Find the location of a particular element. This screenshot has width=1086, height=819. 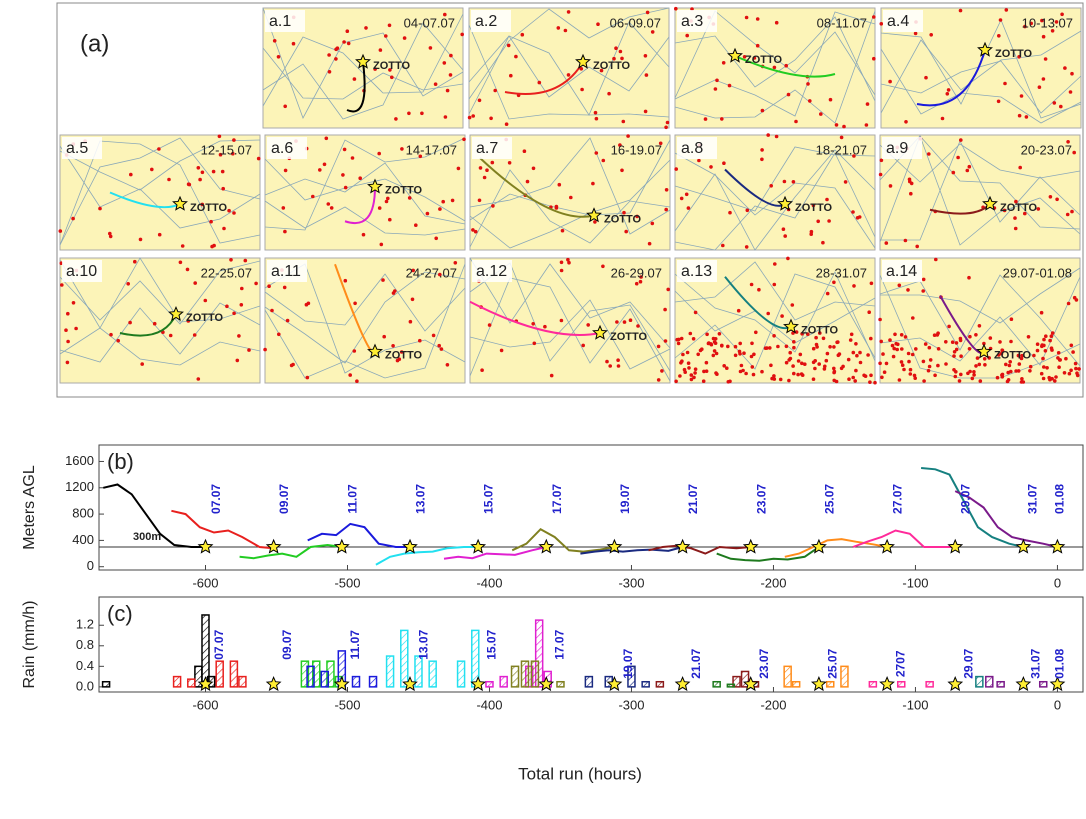

x-tick-label: -600 is located at coordinates (205, 582).